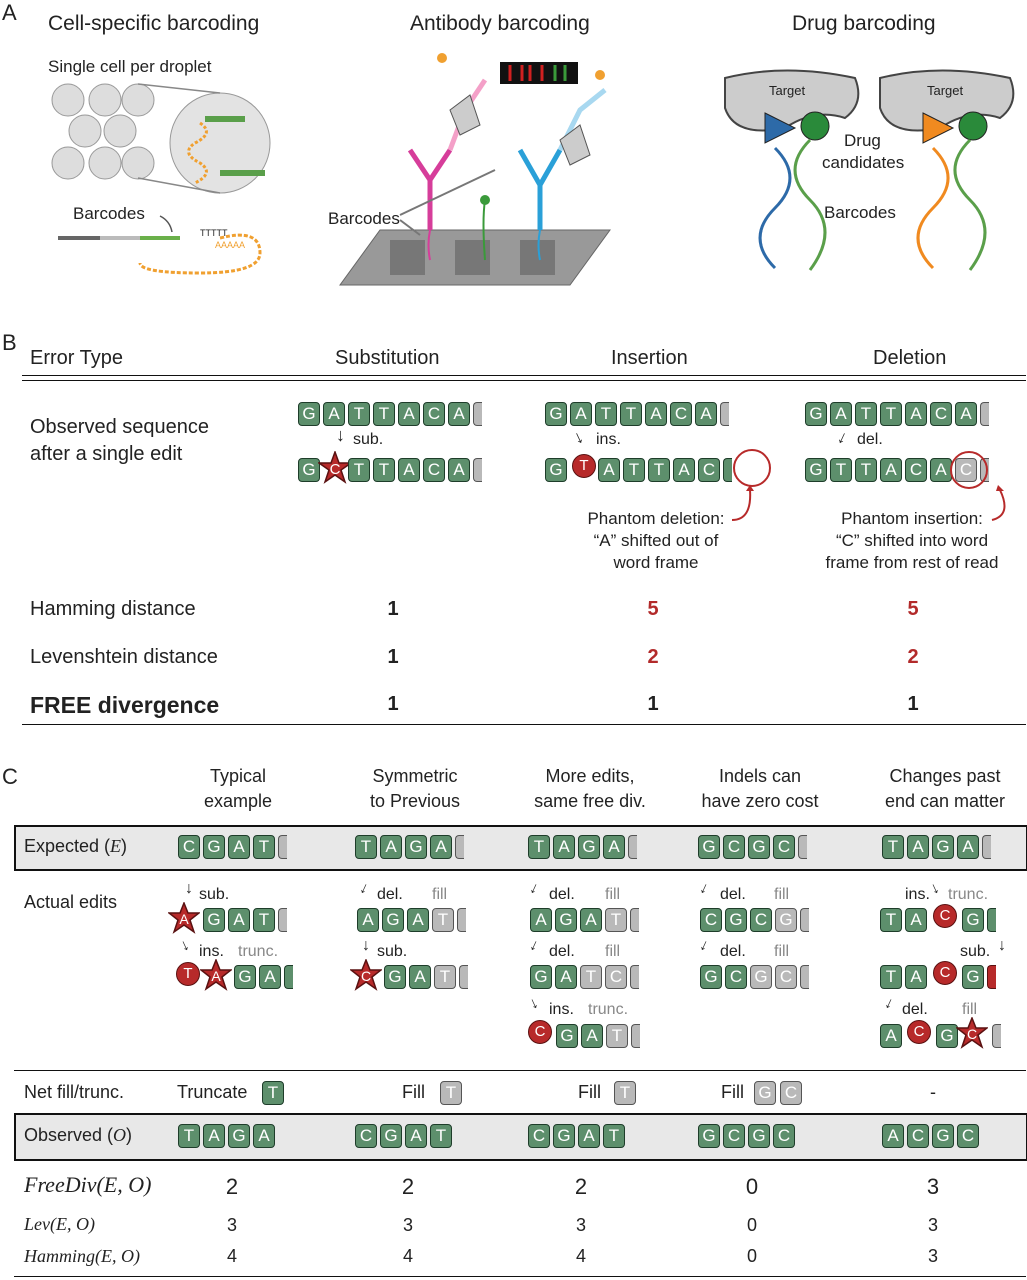 This screenshot has width=1027, height=1280. I want to click on cell-barcodes-label: Barcodes, so click(109, 213).